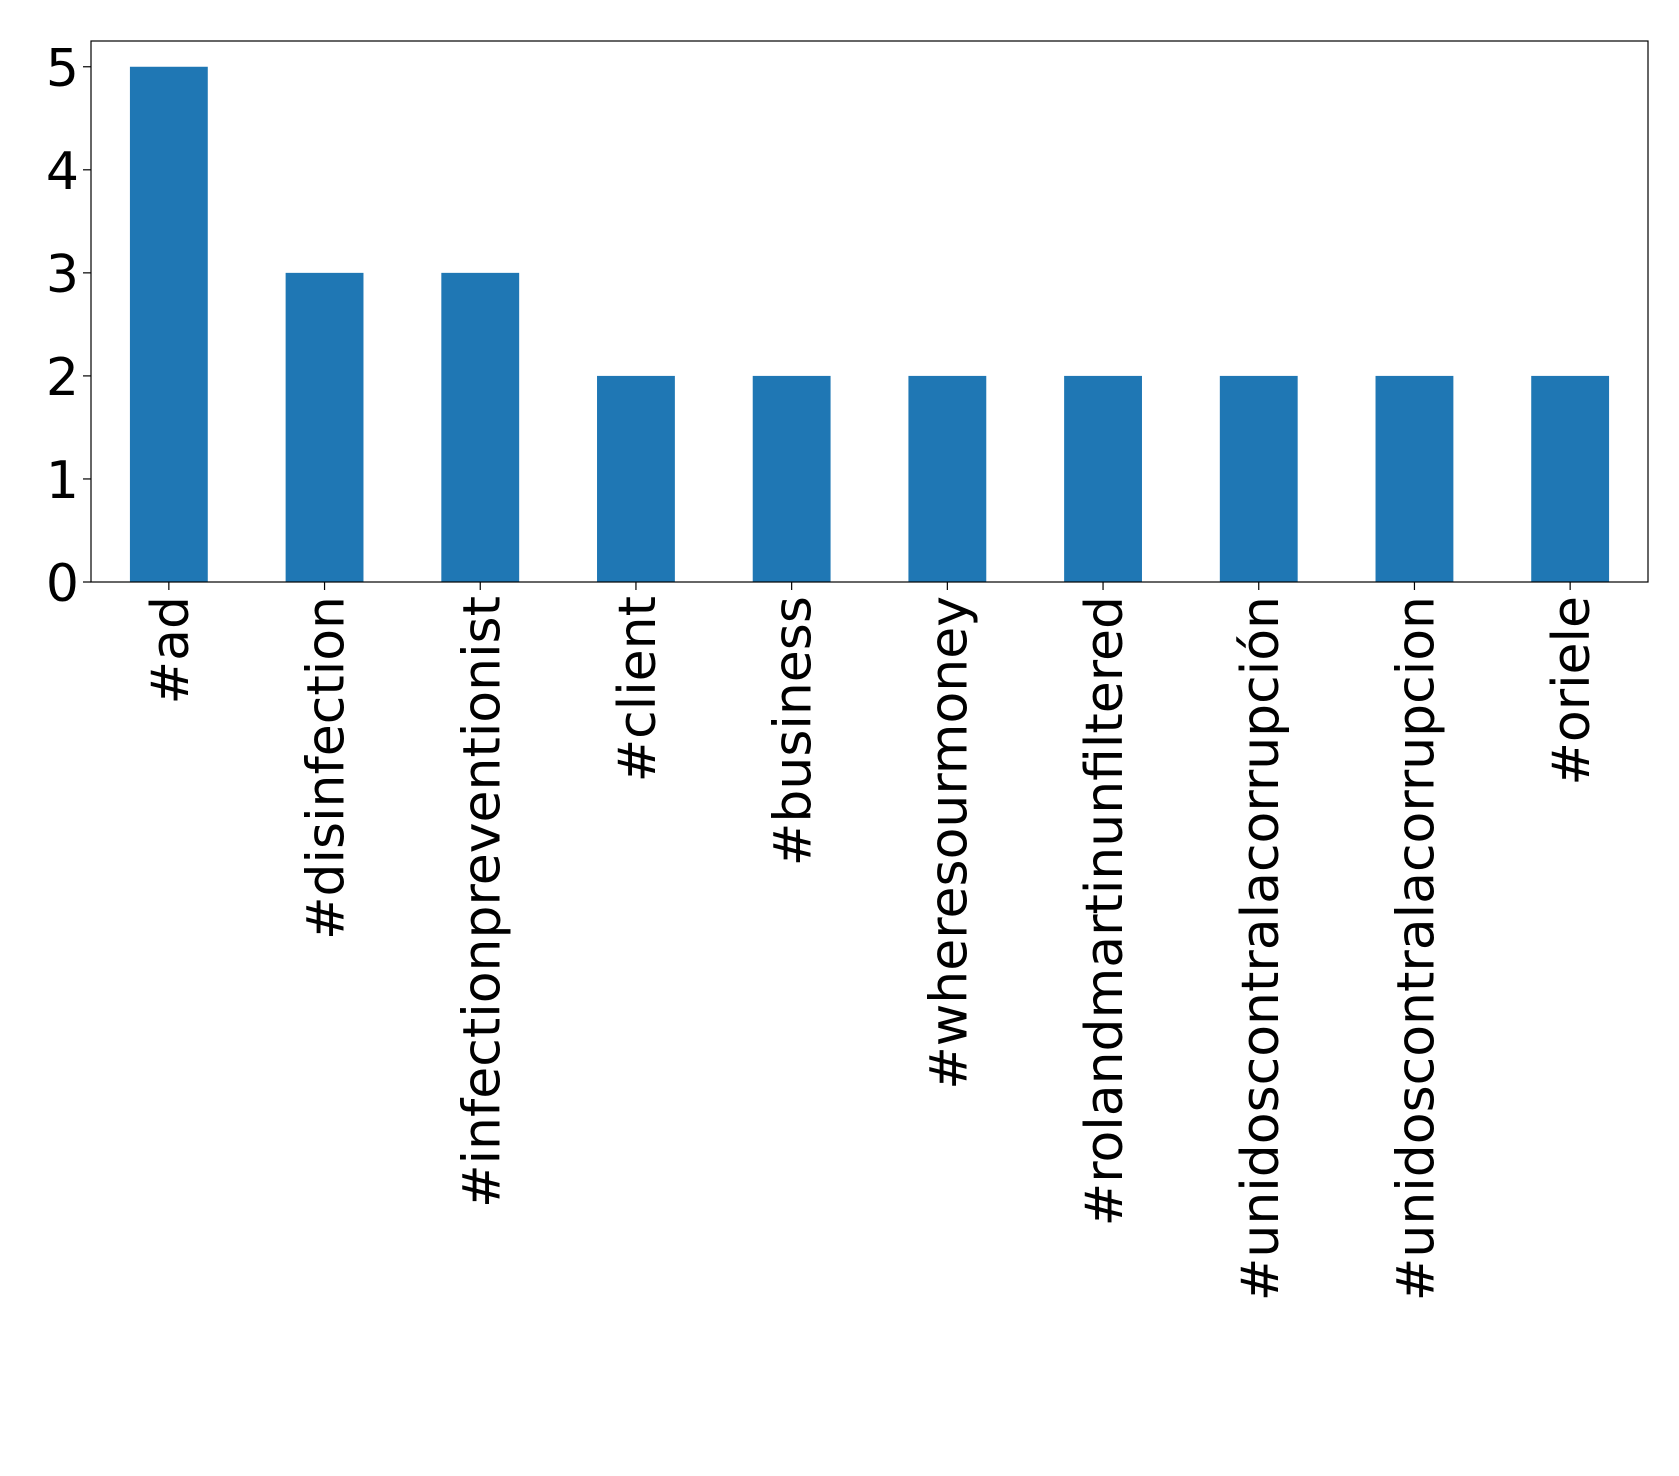  What do you see at coordinates (482, 902) in the screenshot?
I see `x-tick-label: #infectionpreventionist` at bounding box center [482, 902].